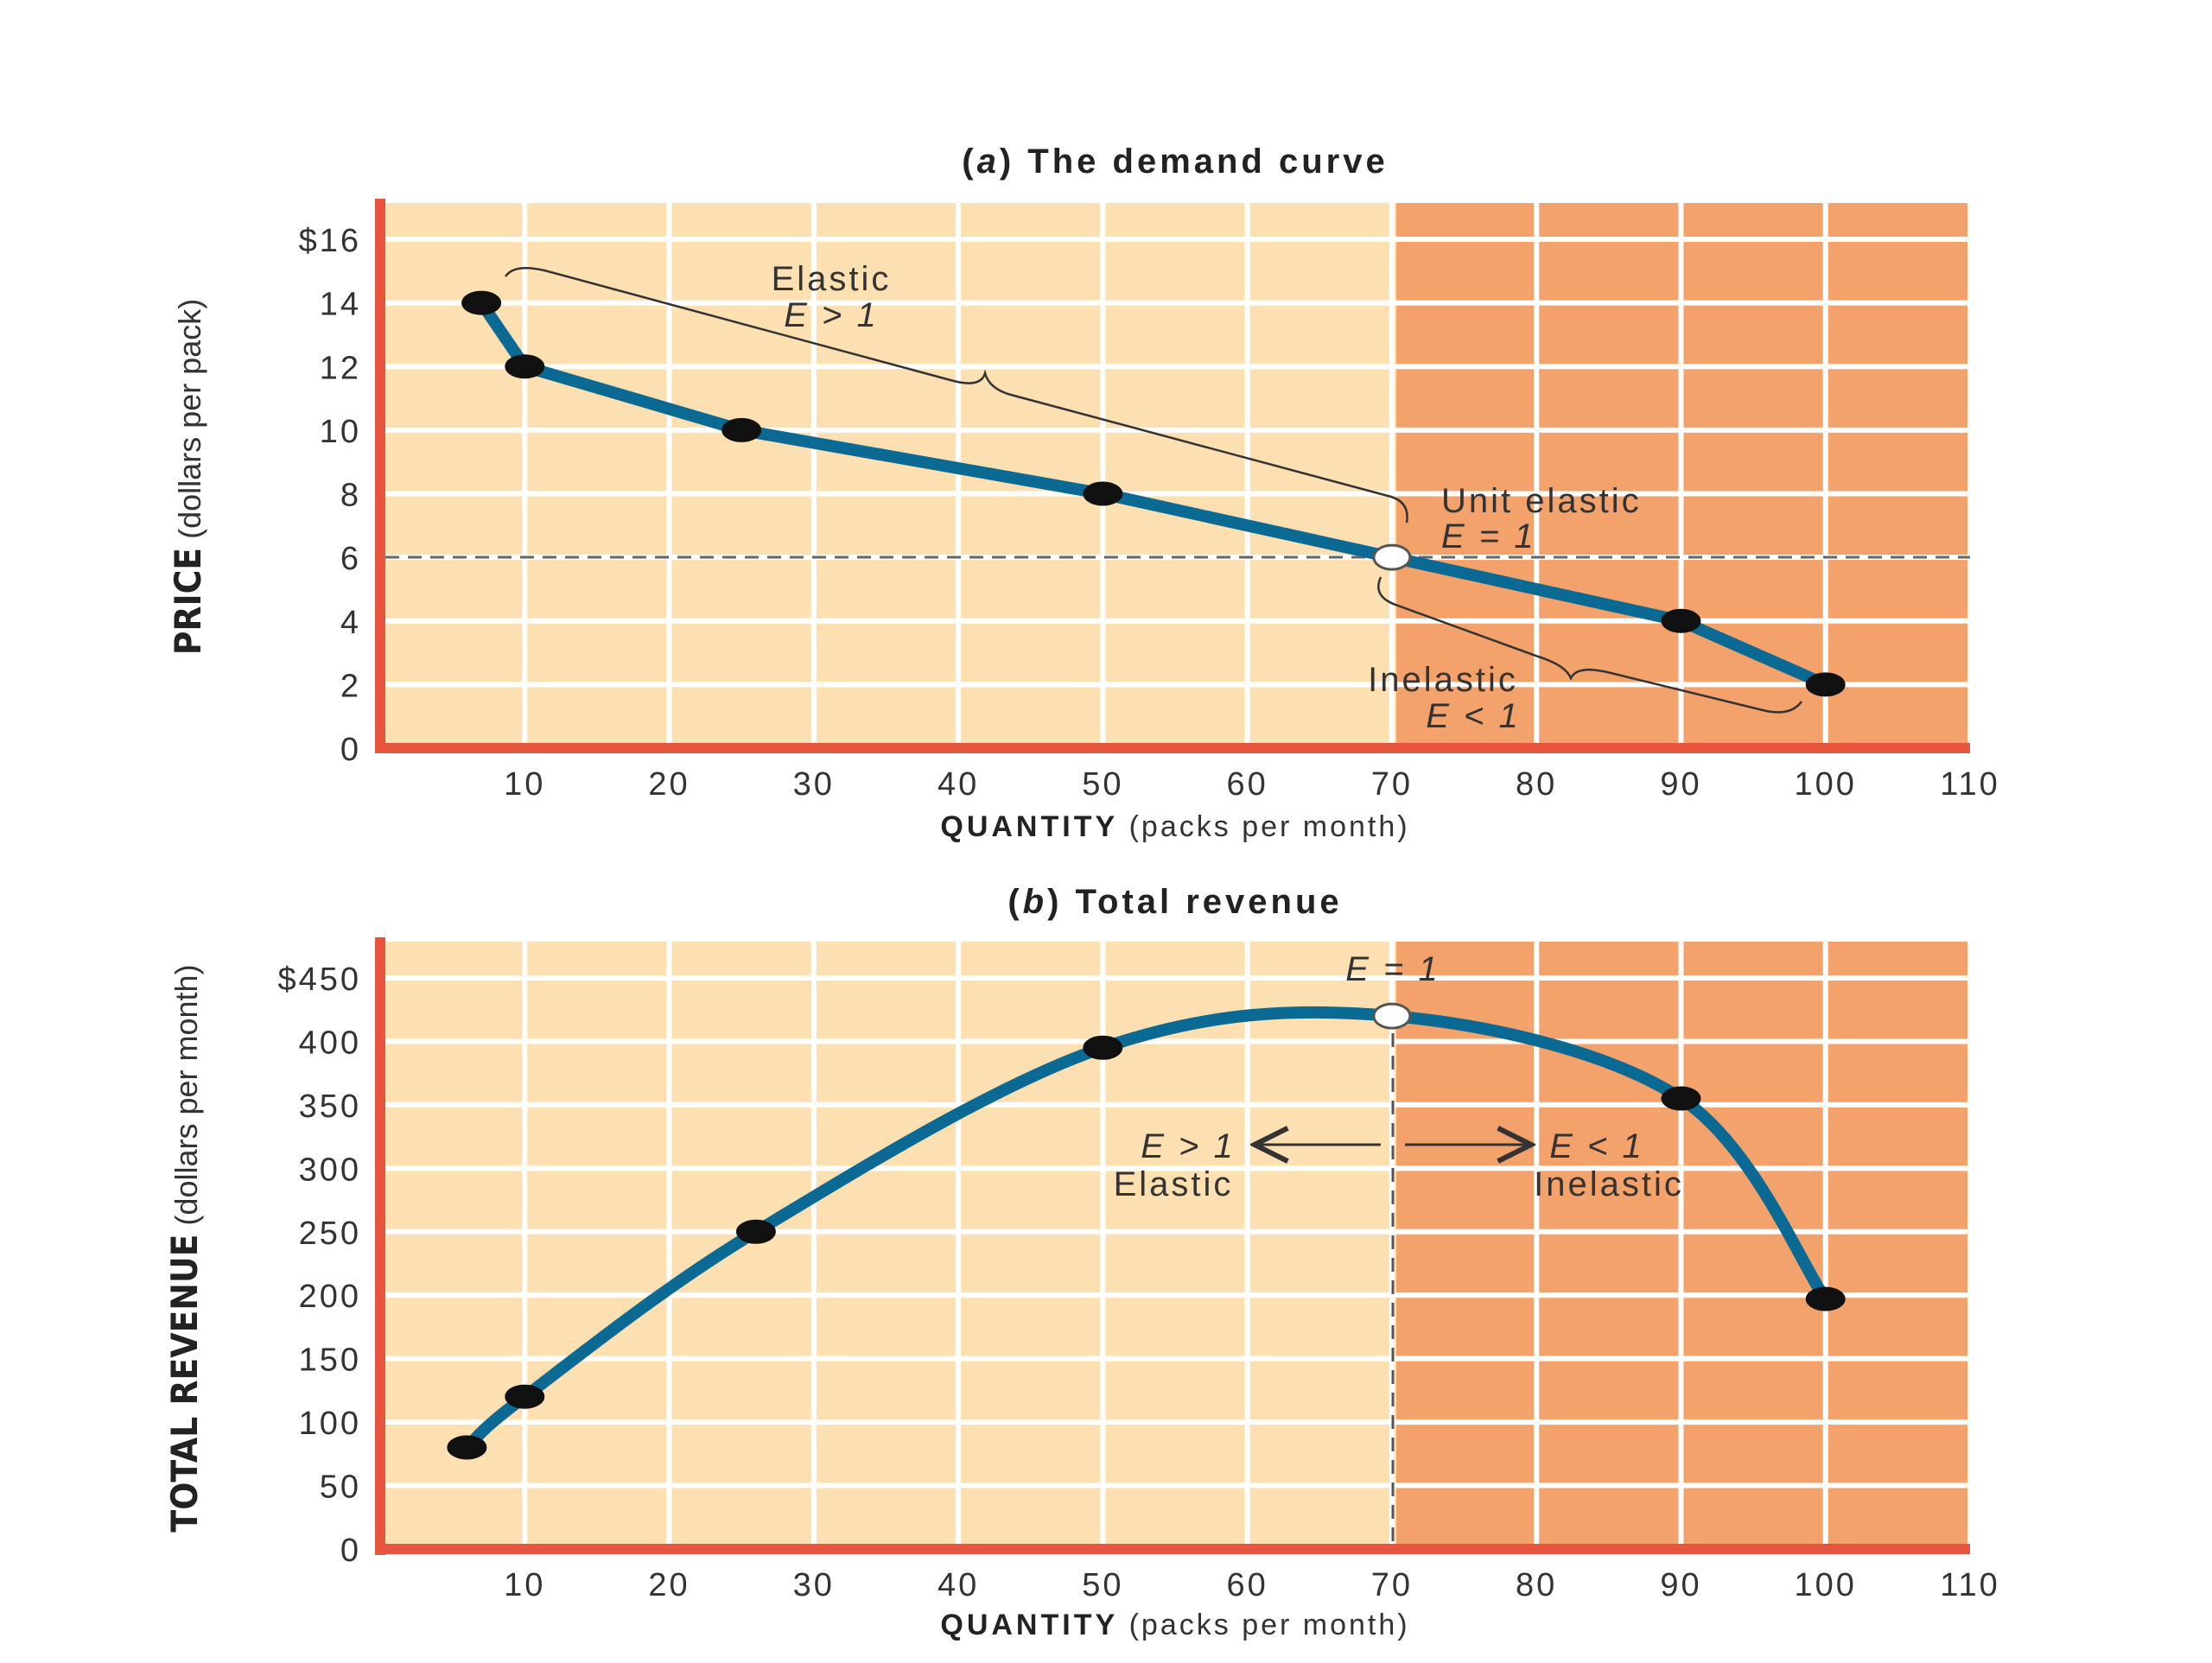 The image size is (2212, 1663). I want to click on demand-title-text: The demand curve, so click(1207, 162).